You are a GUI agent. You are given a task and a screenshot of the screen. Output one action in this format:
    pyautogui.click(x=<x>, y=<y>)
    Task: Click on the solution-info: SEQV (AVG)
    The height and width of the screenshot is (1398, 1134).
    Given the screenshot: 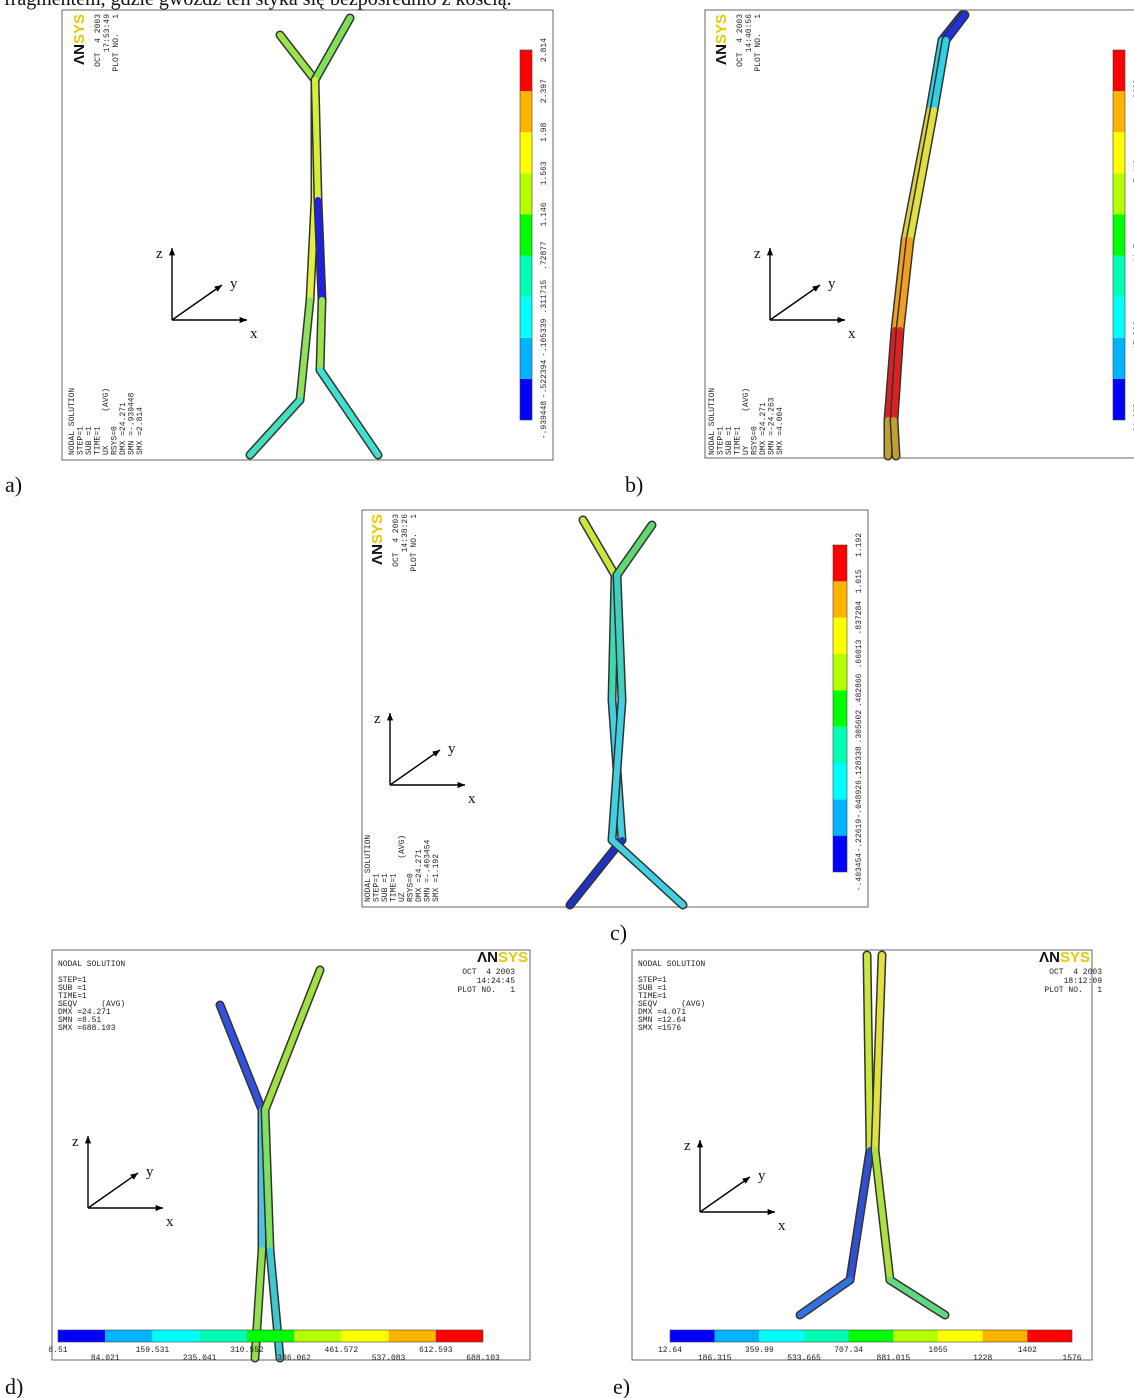 What is the action you would take?
    pyautogui.click(x=671, y=1004)
    